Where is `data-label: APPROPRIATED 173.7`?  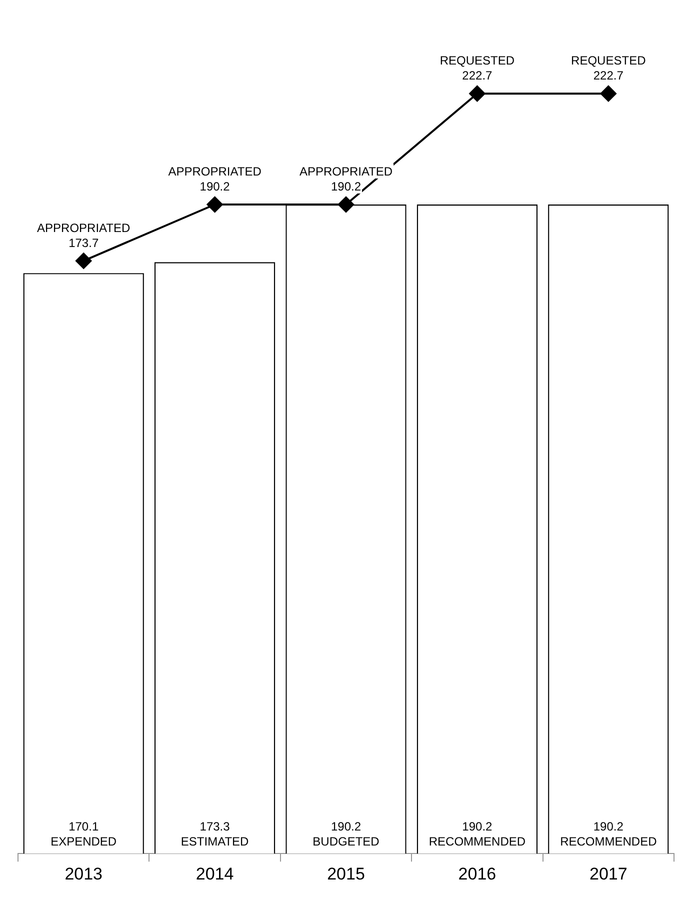 data-label: APPROPRIATED 173.7 is located at coordinates (83, 235).